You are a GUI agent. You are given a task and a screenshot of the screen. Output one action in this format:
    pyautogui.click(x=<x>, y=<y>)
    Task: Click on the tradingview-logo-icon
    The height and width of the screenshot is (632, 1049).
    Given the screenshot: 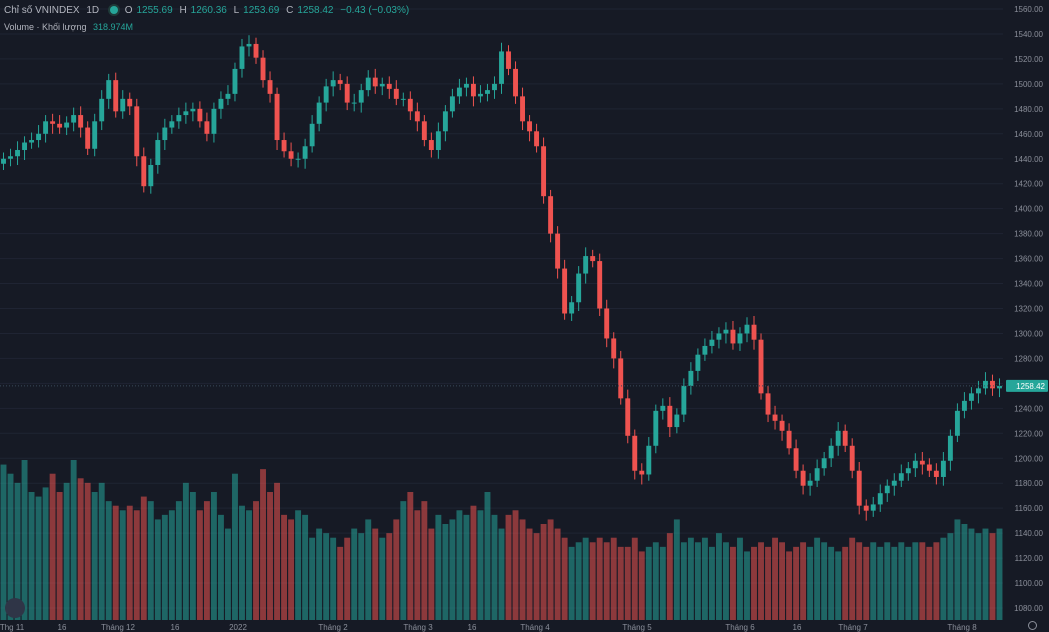 What is the action you would take?
    pyautogui.click(x=15, y=608)
    